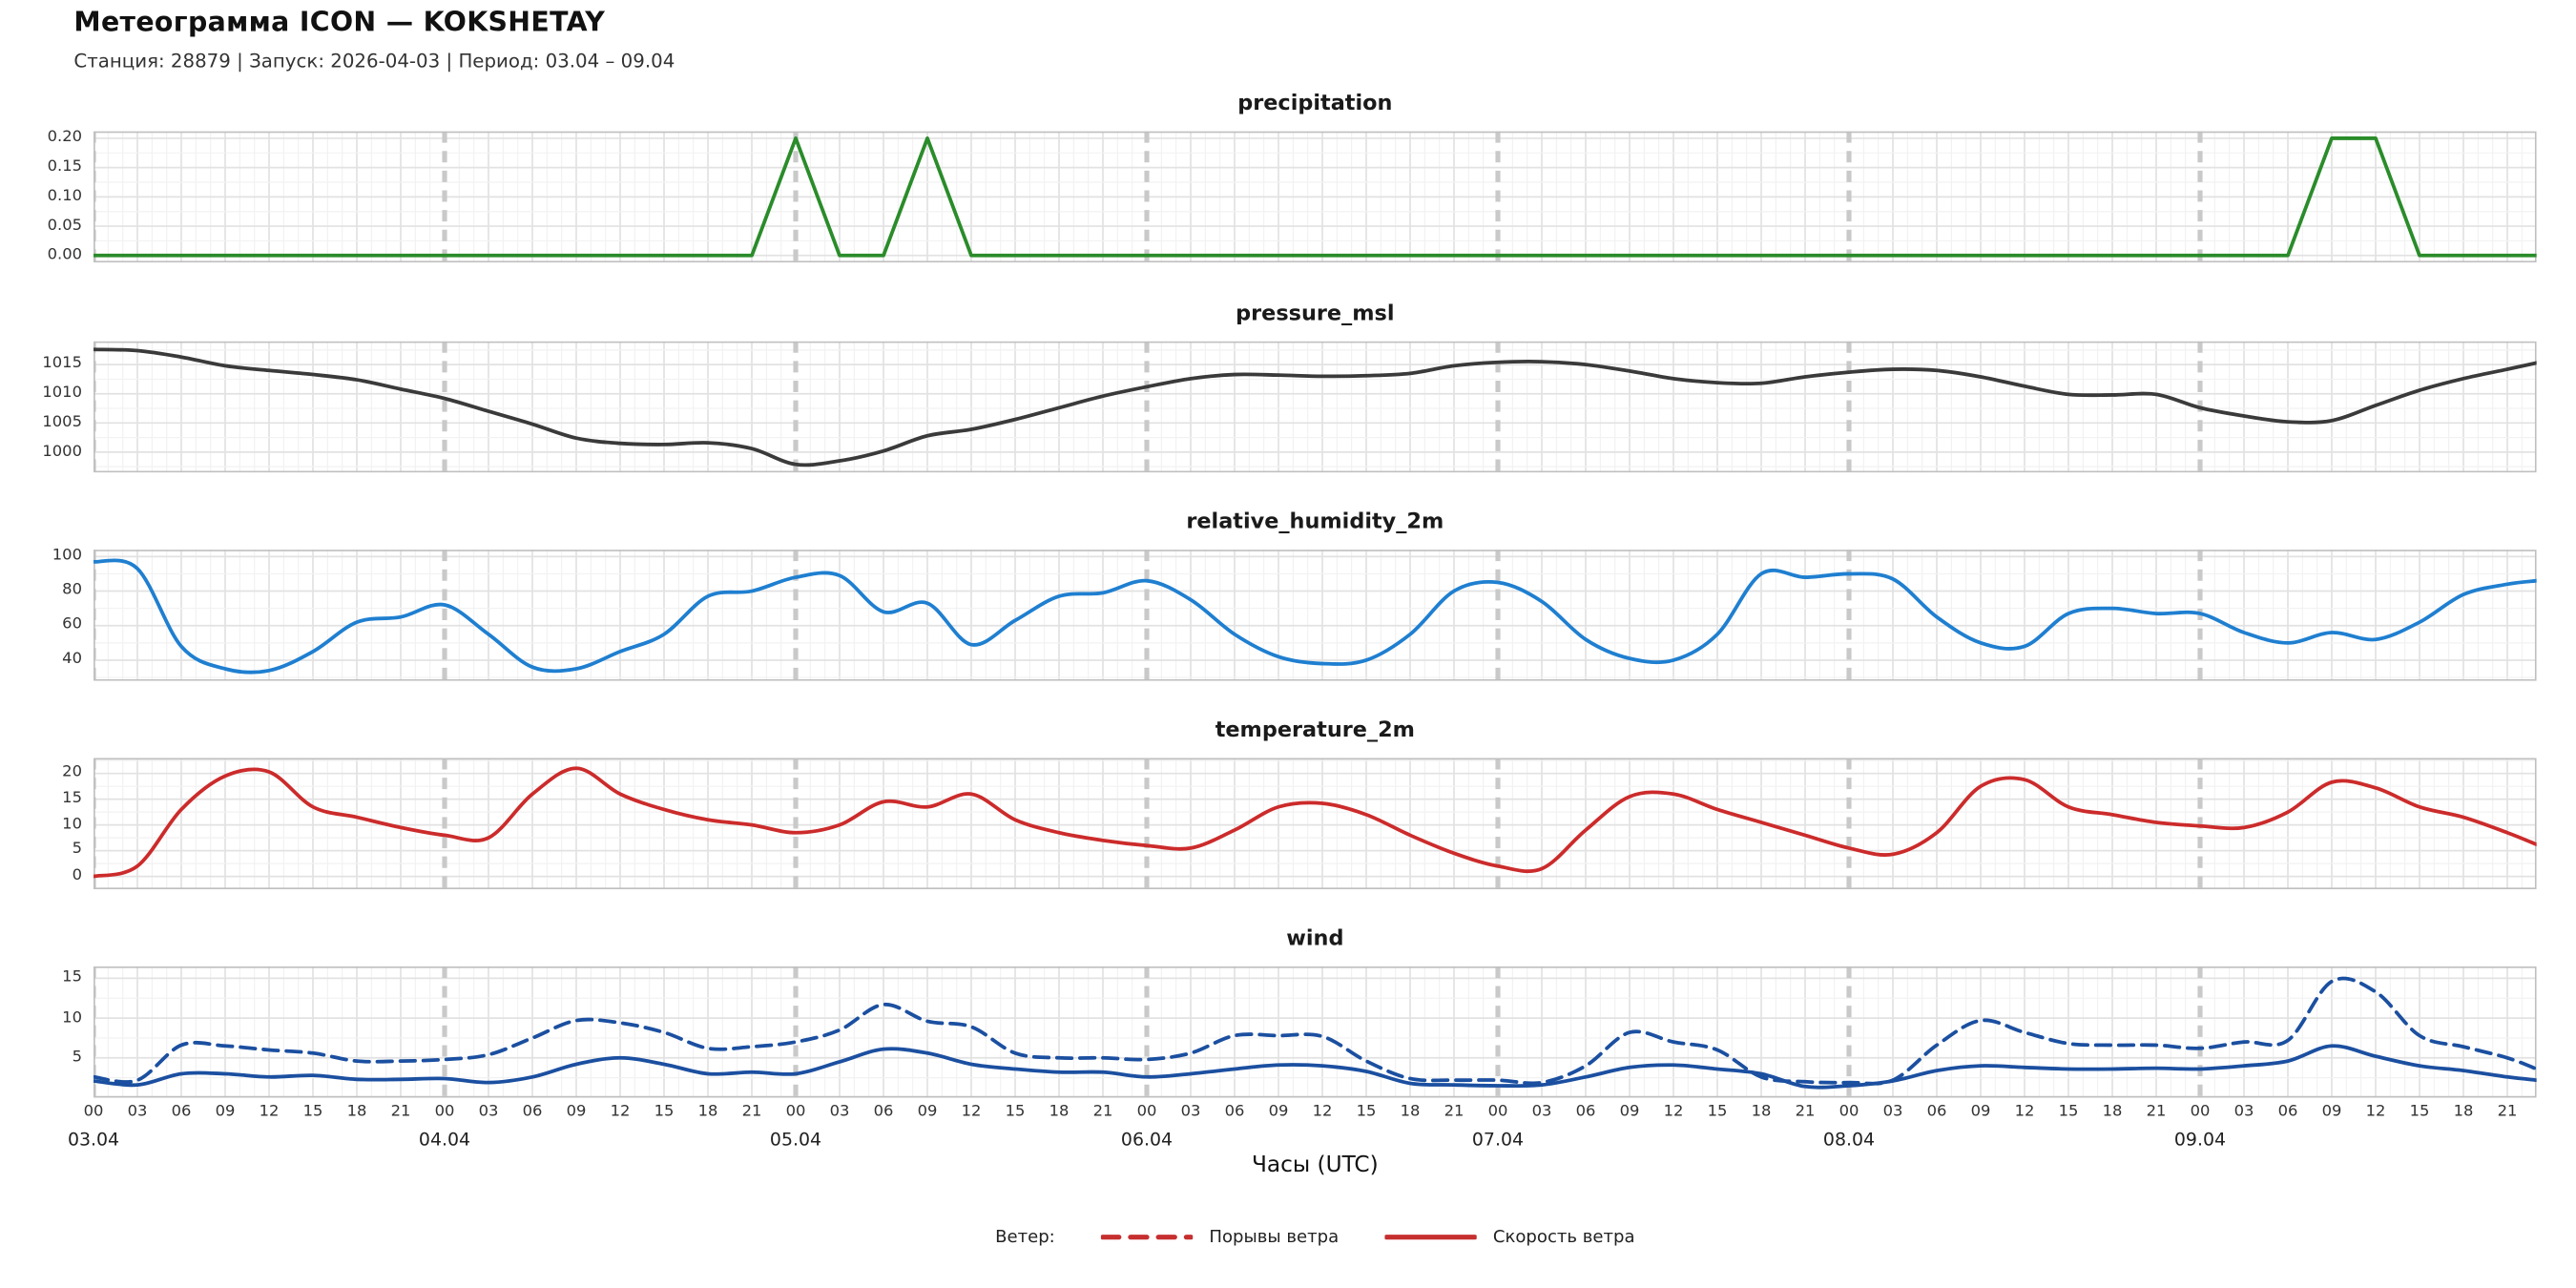  Describe the element at coordinates (795, 1140) in the screenshot. I see `xtick-day-05.04: 05.04` at that location.